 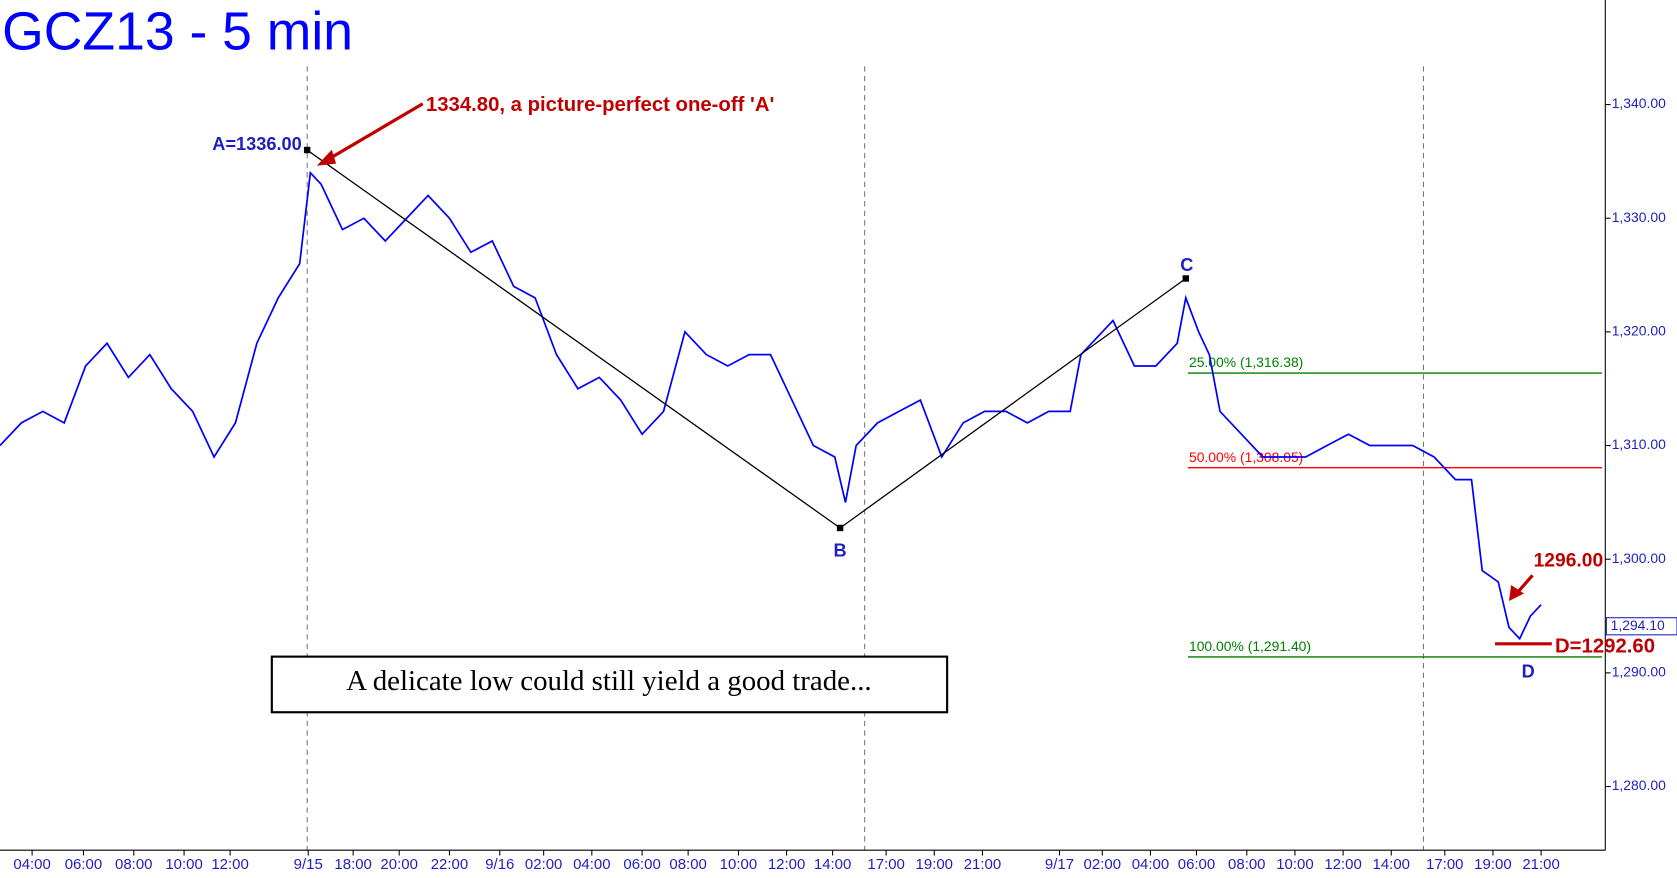 What do you see at coordinates (1639, 444) in the screenshot?
I see `y-tick-label: 1,310.00` at bounding box center [1639, 444].